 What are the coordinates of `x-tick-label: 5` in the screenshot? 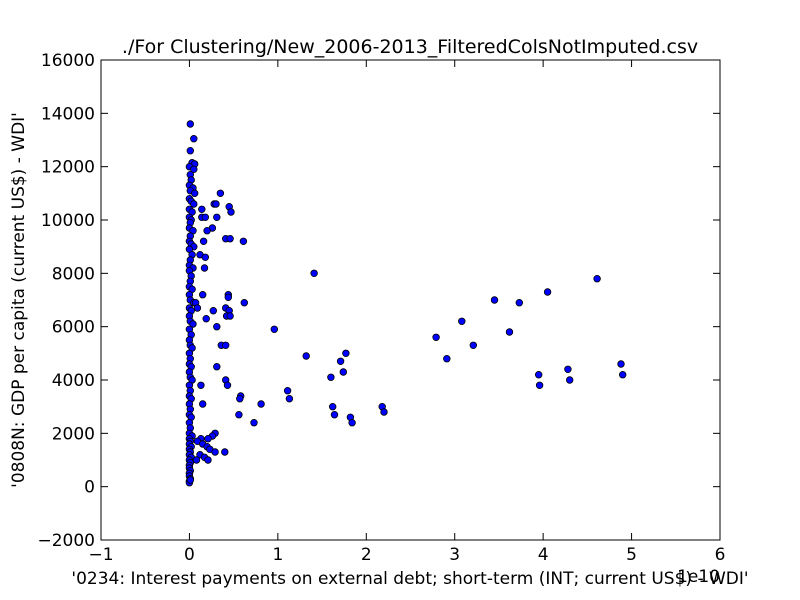 It's located at (631, 555).